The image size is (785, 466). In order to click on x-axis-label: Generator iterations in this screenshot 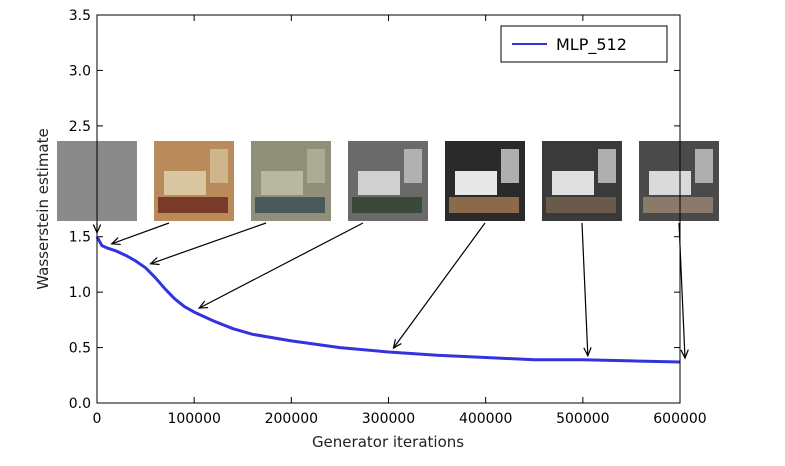, I will do `click(388, 442)`.